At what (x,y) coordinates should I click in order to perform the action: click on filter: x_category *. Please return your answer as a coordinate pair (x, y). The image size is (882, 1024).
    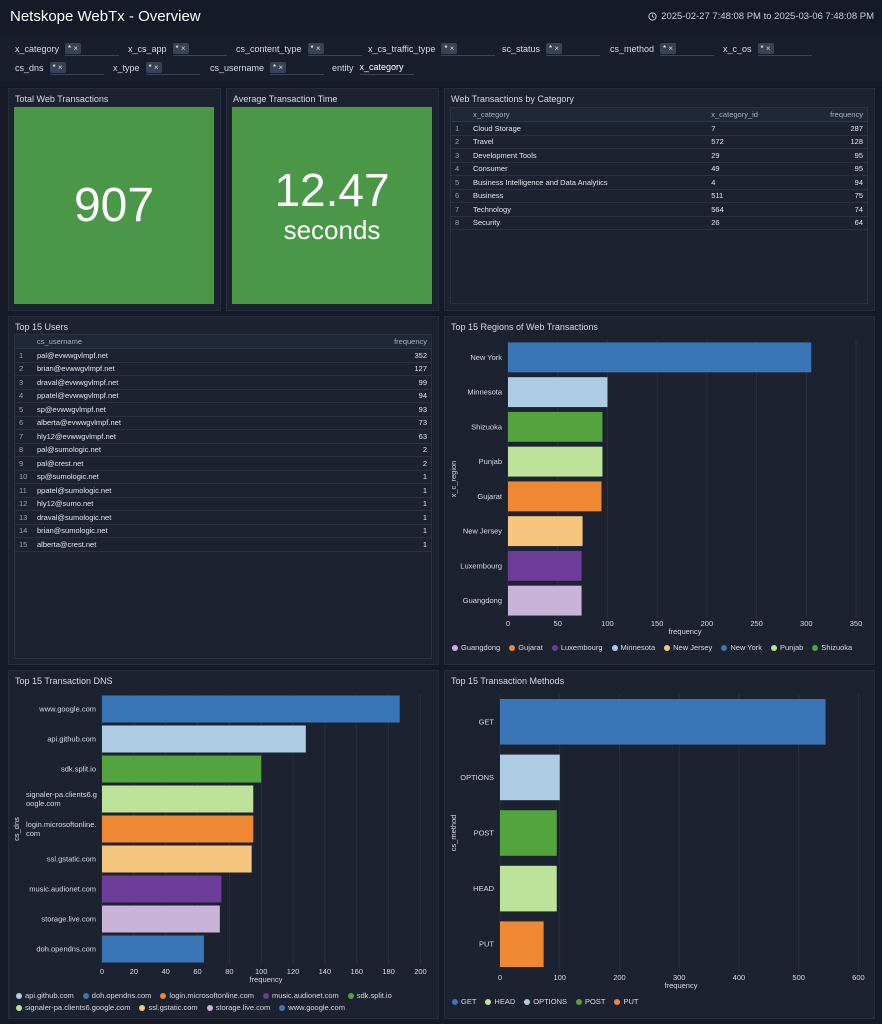
    Looking at the image, I should click on (67, 48).